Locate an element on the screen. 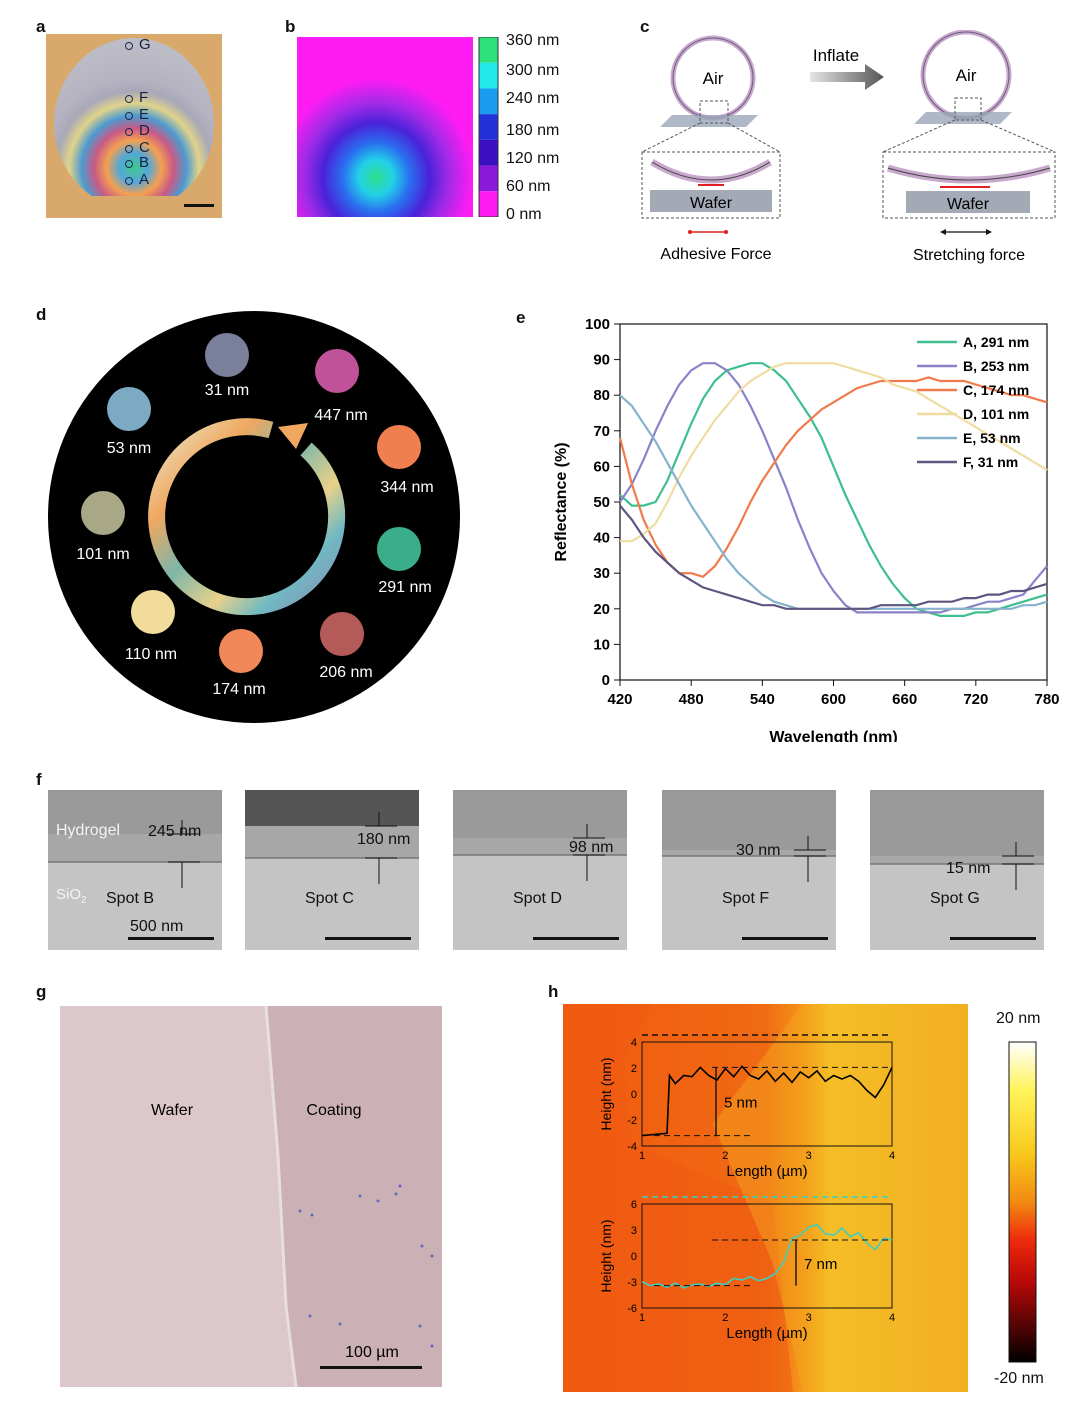 This screenshot has height=1409, width=1080. scale-bar-label-g: 100 µm is located at coordinates (372, 1352).